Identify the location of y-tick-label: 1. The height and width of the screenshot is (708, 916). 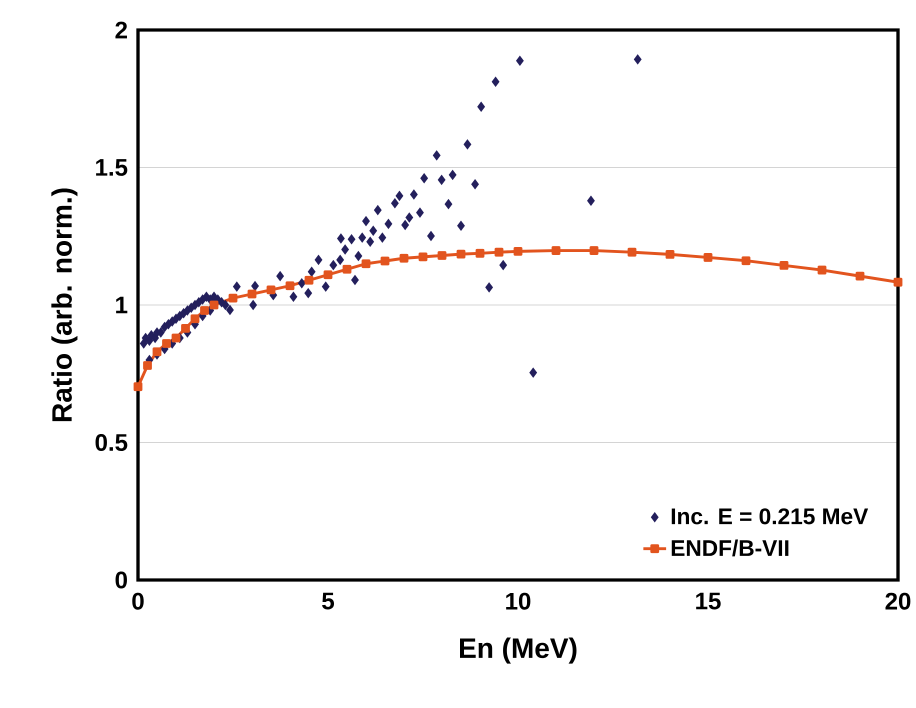
(122, 305).